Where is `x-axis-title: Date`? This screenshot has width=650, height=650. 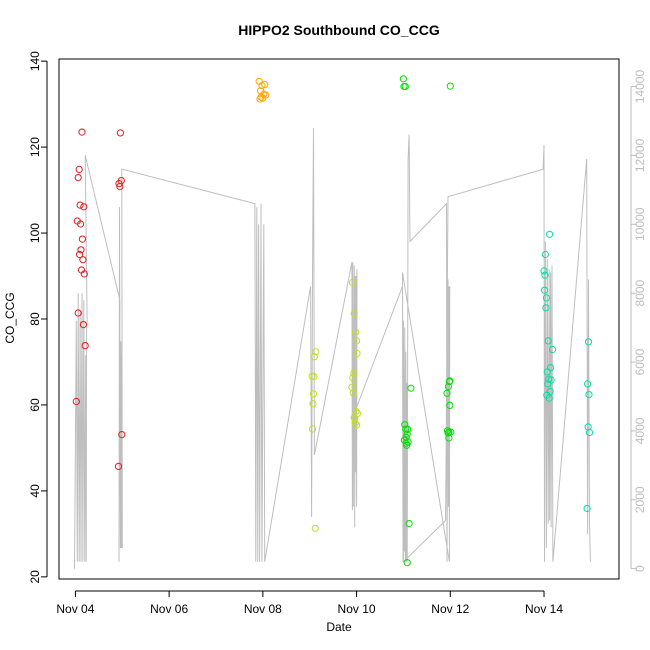 x-axis-title: Date is located at coordinates (339, 627).